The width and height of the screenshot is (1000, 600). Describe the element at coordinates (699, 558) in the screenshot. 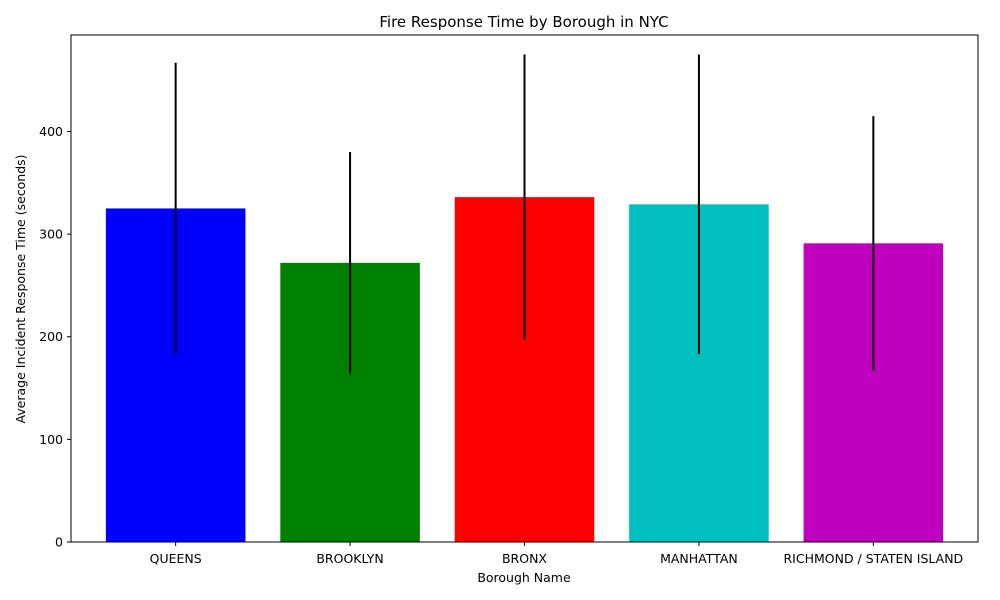

I see `x-tick-label-3: MANHATTAN` at that location.